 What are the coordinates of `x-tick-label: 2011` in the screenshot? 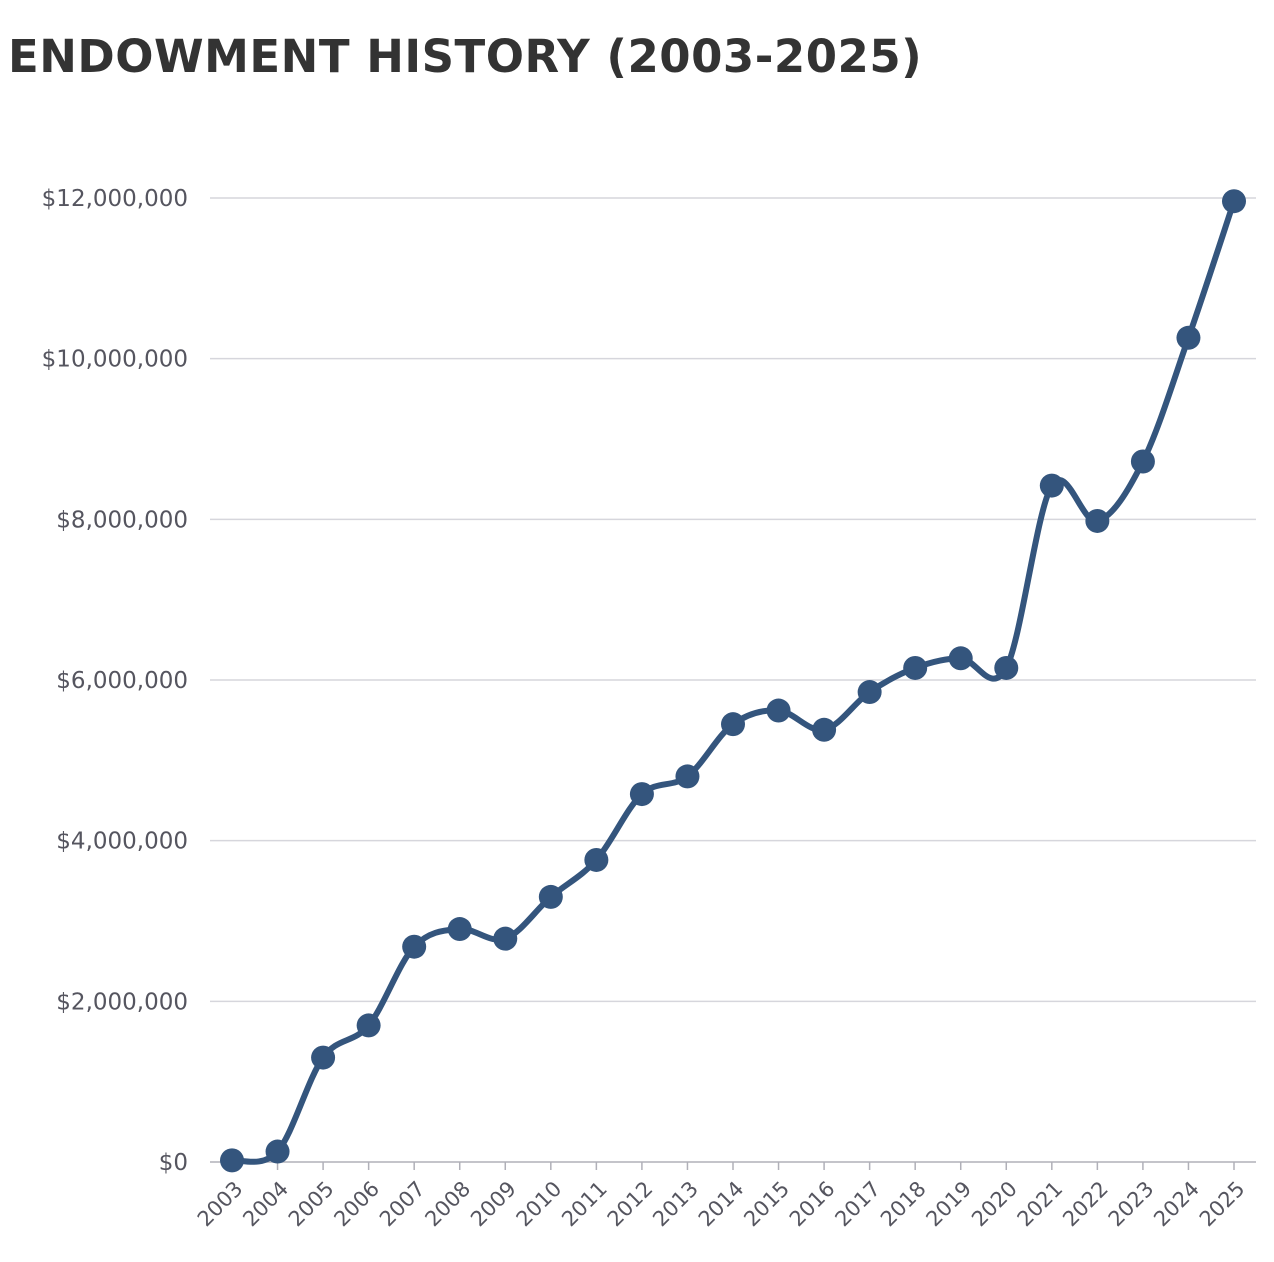 It's located at (584, 1204).